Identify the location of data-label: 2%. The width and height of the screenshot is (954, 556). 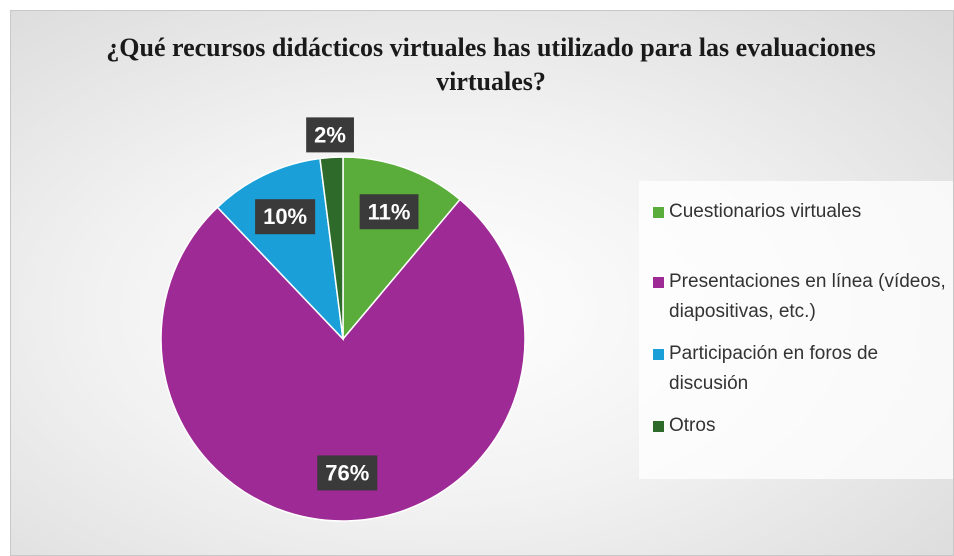
(330, 135).